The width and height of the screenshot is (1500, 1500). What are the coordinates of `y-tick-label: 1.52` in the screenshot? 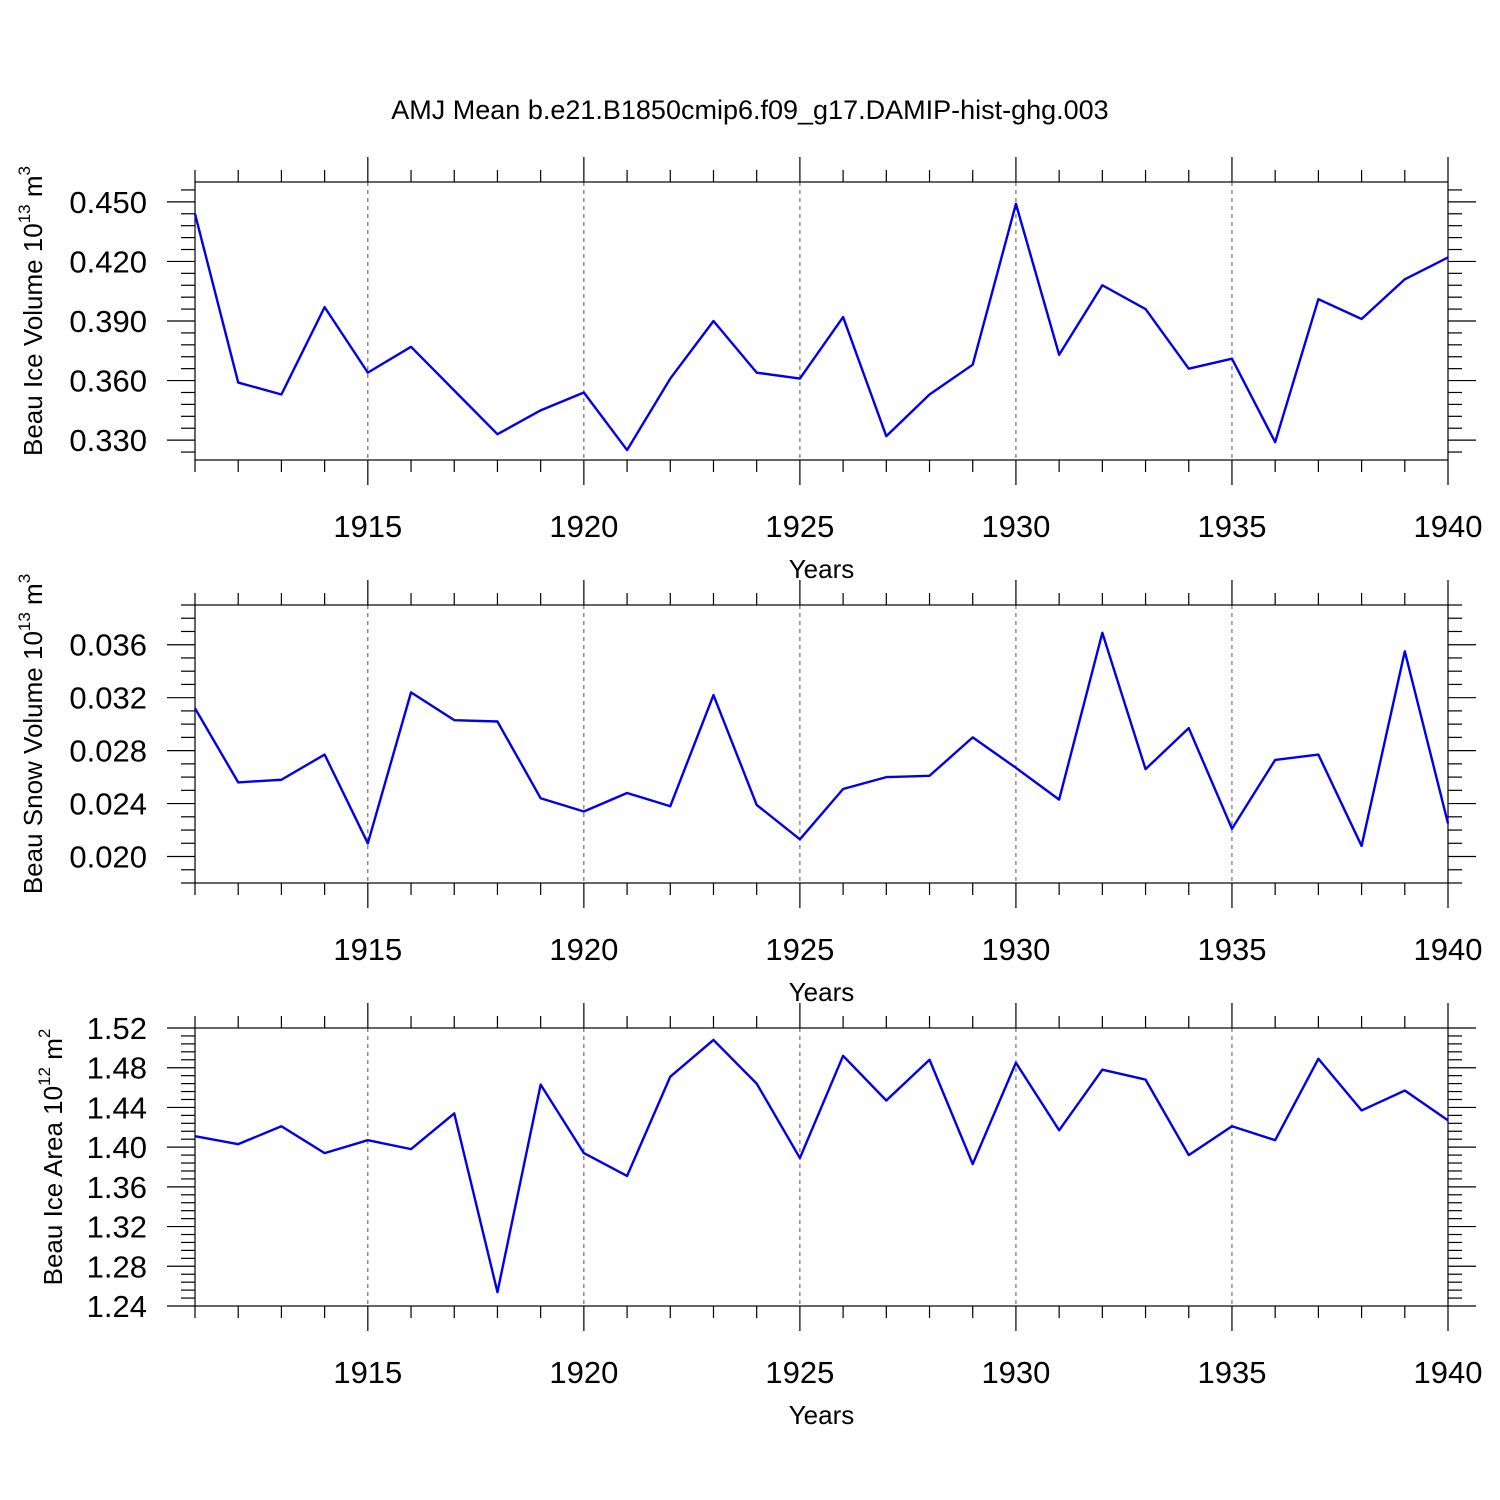 It's located at (117, 1028).